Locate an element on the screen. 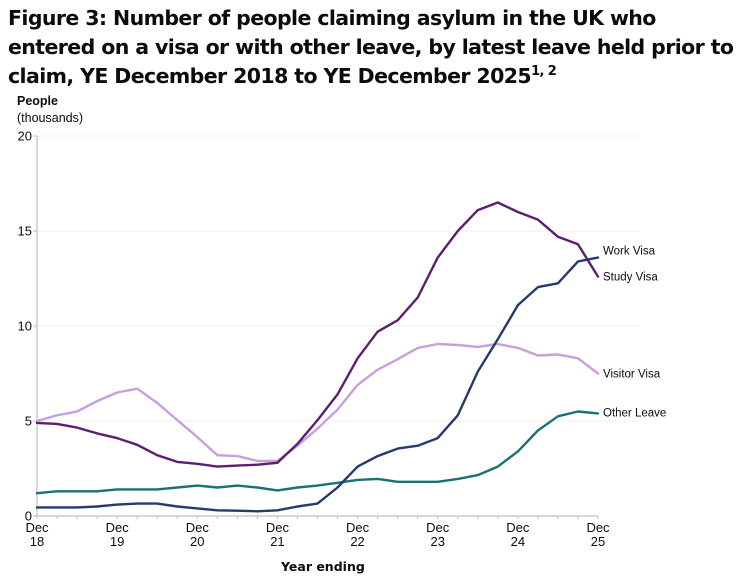  y-tick-label: 5 is located at coordinates (28, 421).